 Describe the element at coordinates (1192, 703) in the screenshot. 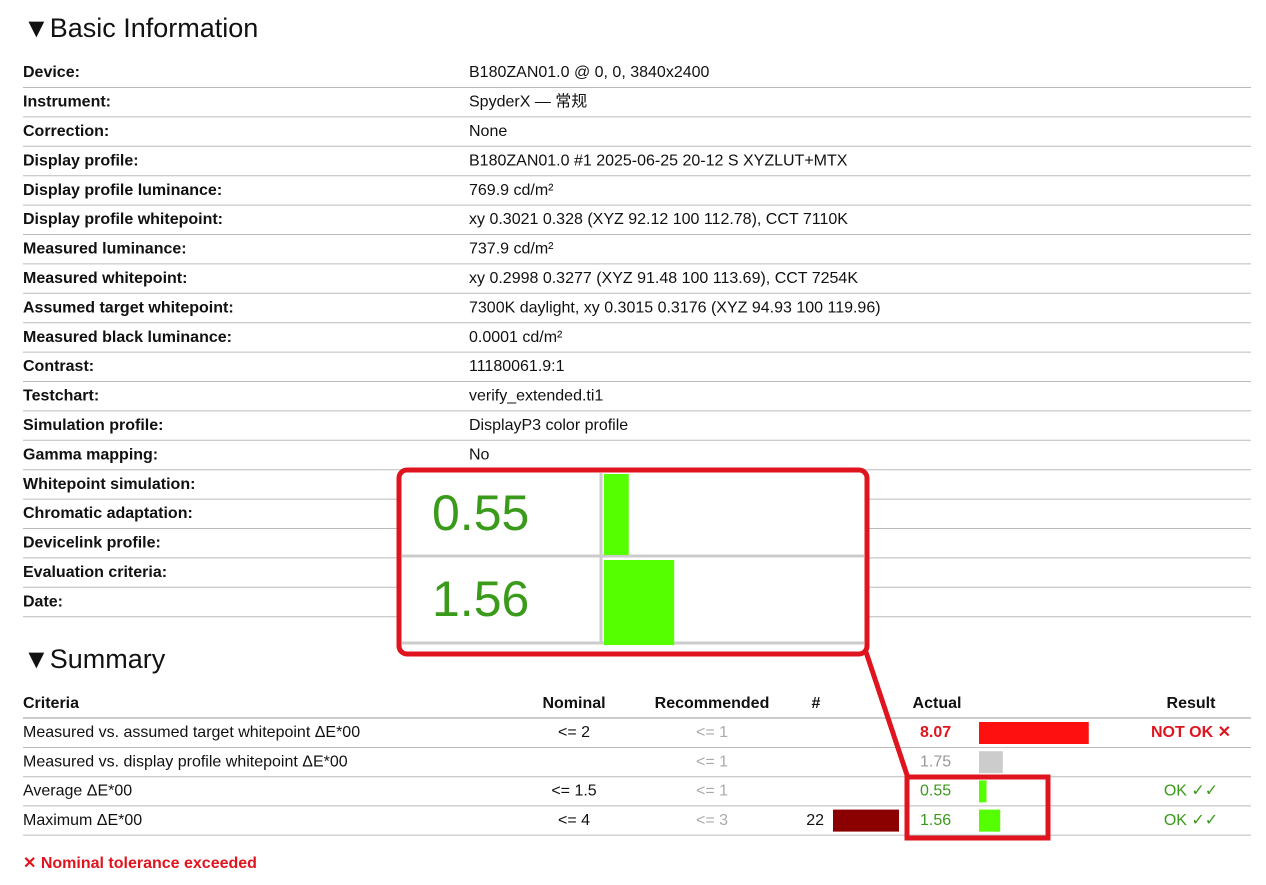

I see `column-header: Result` at that location.